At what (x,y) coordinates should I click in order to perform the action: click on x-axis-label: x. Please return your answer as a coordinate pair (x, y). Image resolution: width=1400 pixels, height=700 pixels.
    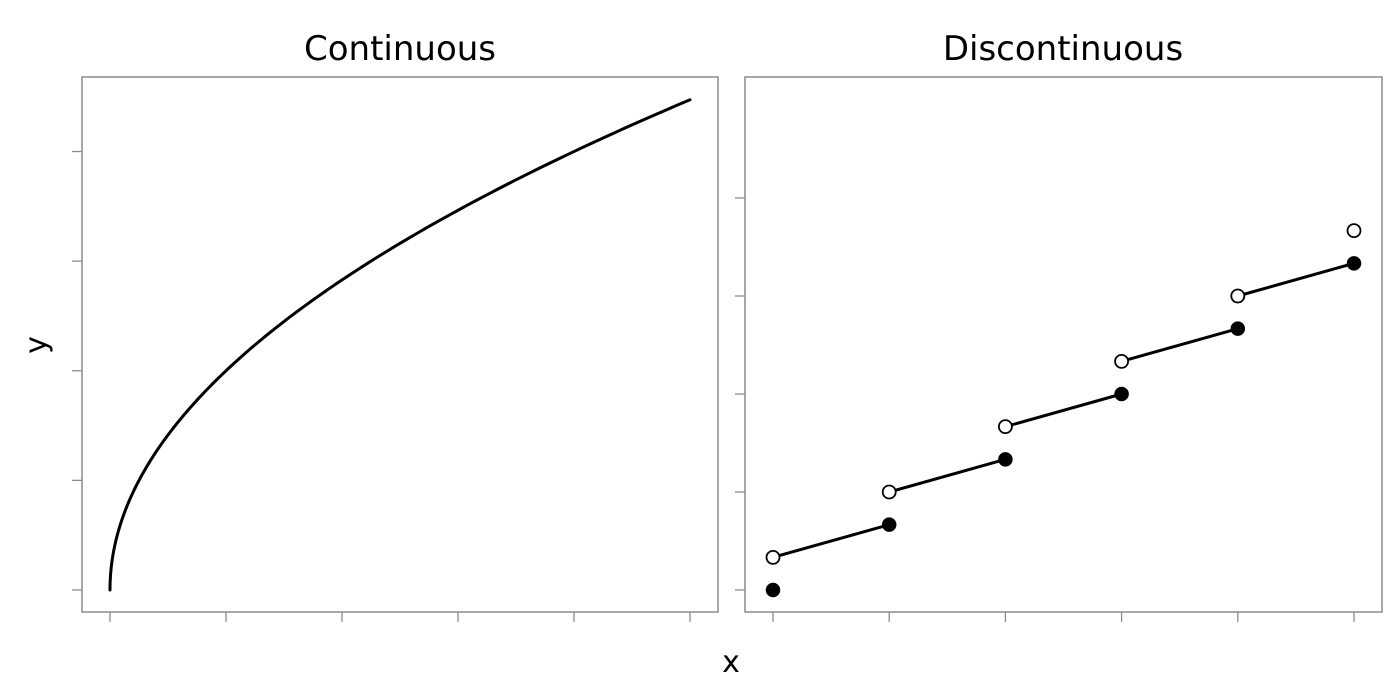
    Looking at the image, I should click on (731, 662).